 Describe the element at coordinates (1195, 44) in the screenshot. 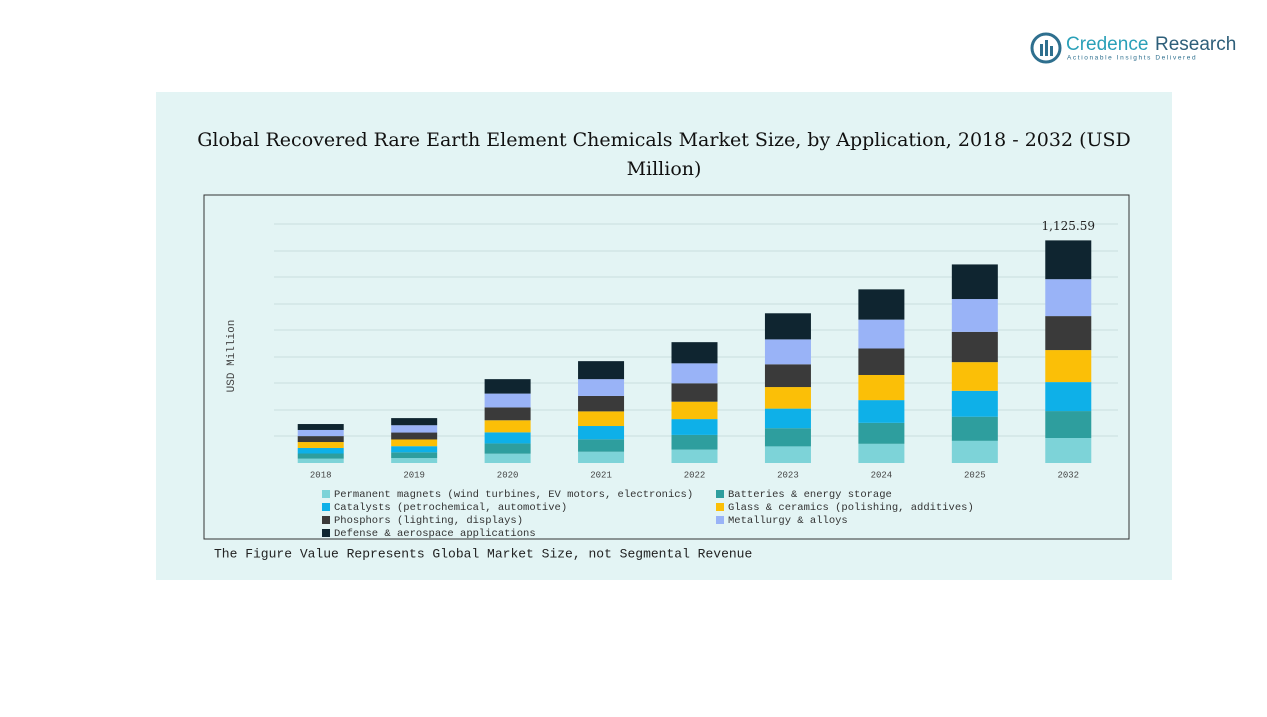

I see `brand-name: Research` at that location.